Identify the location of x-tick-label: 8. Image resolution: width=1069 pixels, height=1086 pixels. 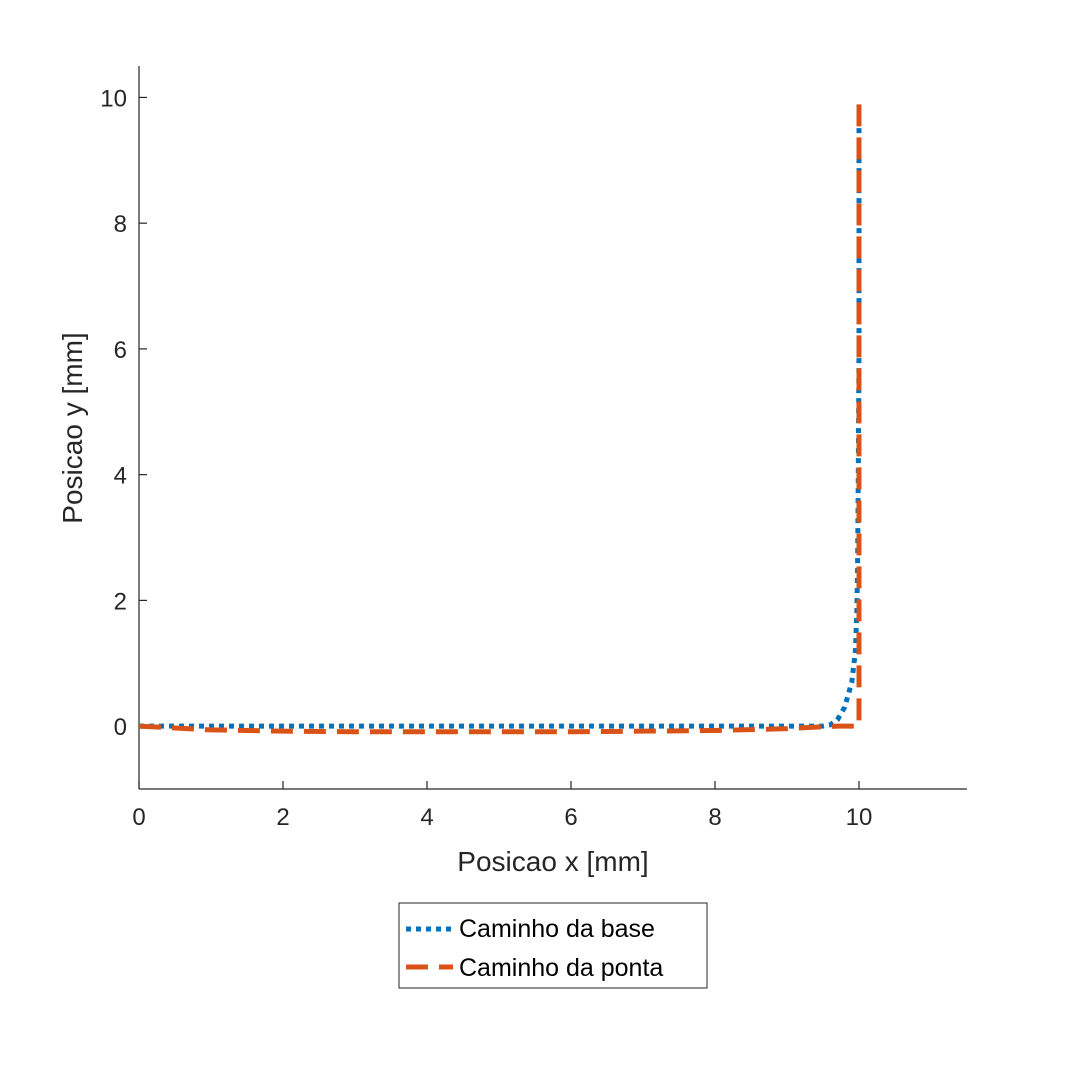
(714, 817).